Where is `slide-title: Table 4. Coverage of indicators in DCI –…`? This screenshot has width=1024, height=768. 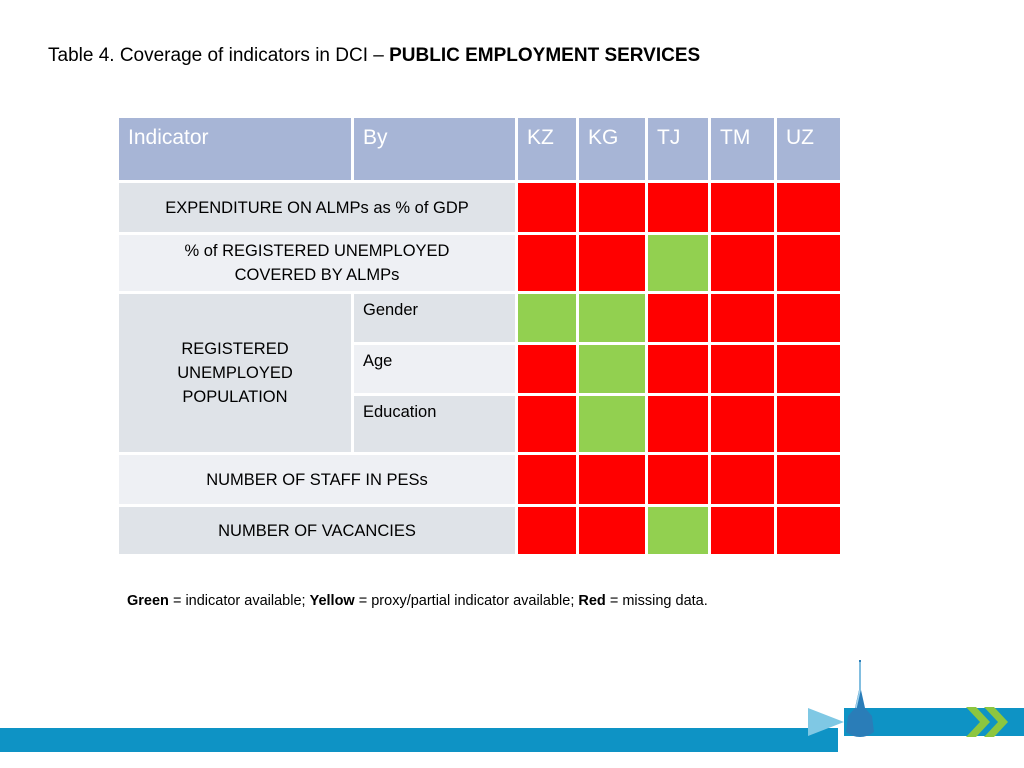
slide-title: Table 4. Coverage of indicators in DCI –… is located at coordinates (374, 56).